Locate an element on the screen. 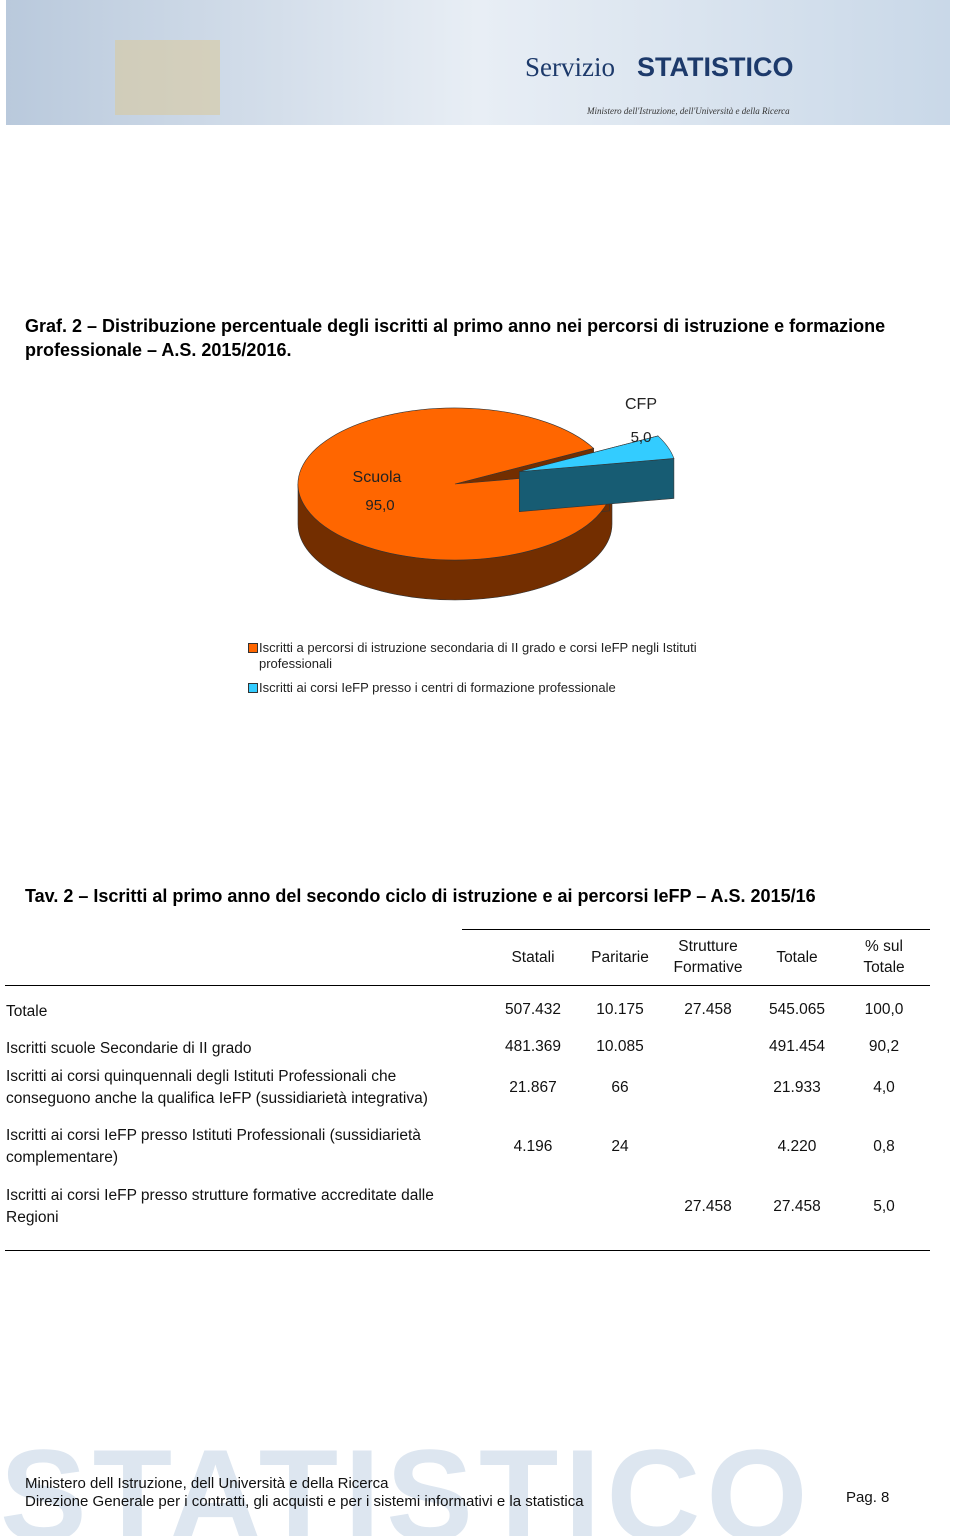  table-cell: 4.196 is located at coordinates (533, 1146).